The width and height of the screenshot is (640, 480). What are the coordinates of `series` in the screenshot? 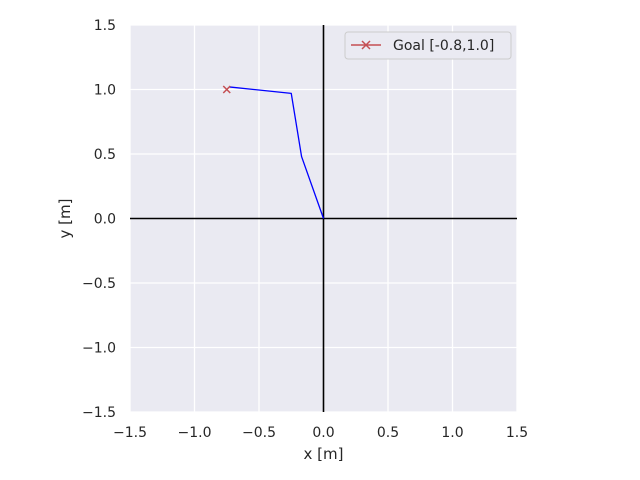 It's located at (273, 152).